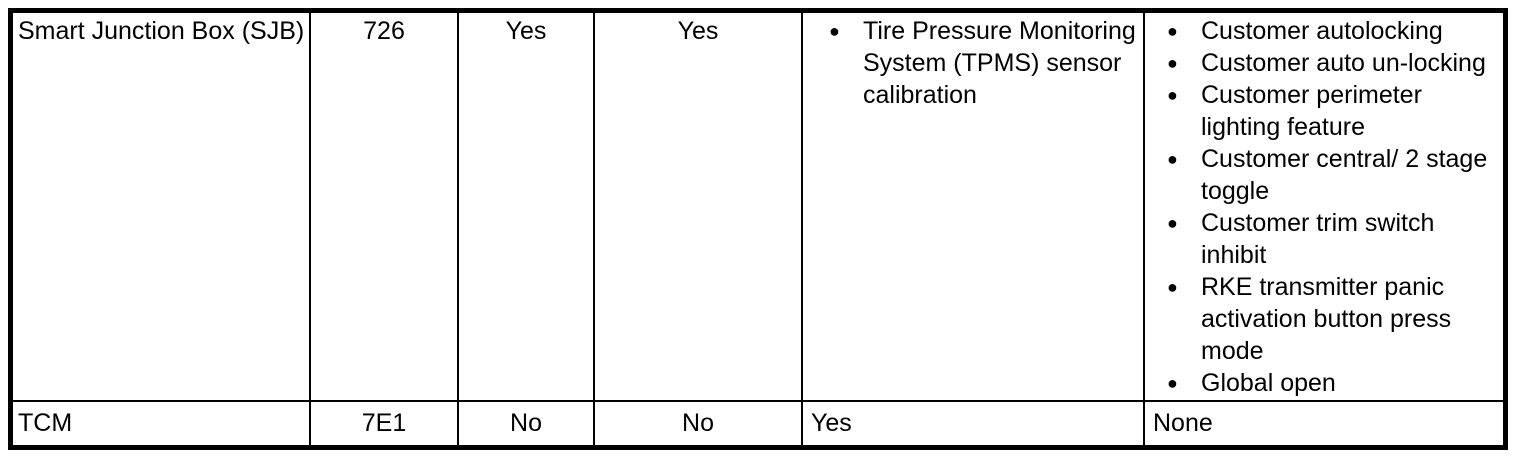 The height and width of the screenshot is (456, 1520). Describe the element at coordinates (831, 423) in the screenshot. I see `procedures-text: Yes` at that location.